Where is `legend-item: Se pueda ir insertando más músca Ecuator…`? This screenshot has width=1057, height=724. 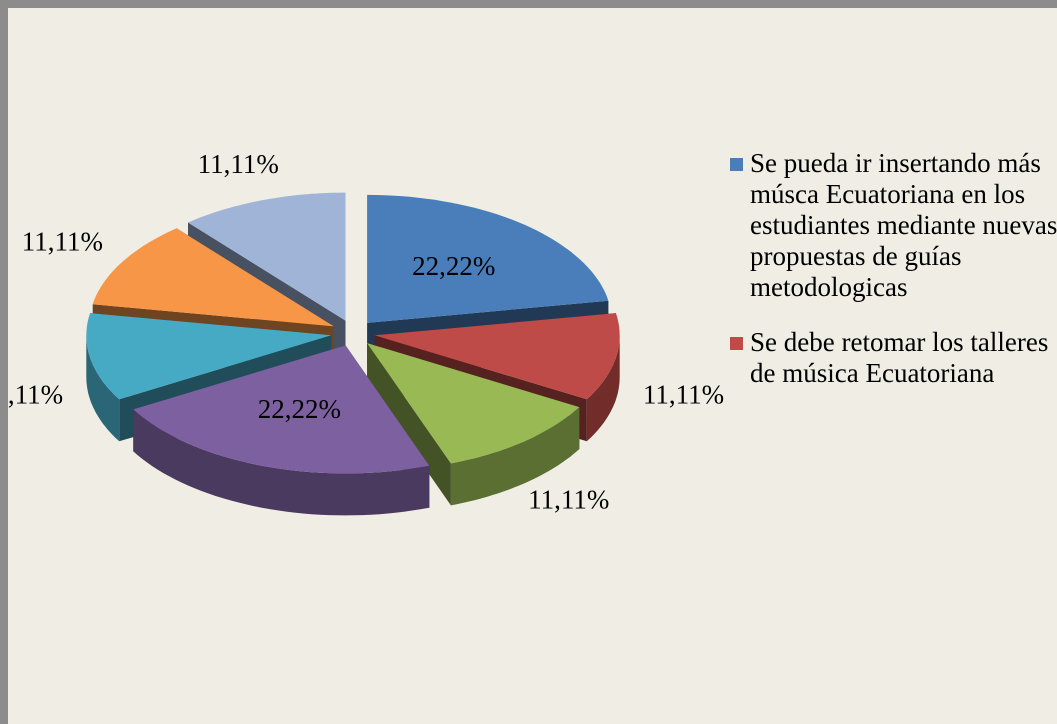 legend-item: Se pueda ir insertando más músca Ecuator… is located at coordinates (893, 225).